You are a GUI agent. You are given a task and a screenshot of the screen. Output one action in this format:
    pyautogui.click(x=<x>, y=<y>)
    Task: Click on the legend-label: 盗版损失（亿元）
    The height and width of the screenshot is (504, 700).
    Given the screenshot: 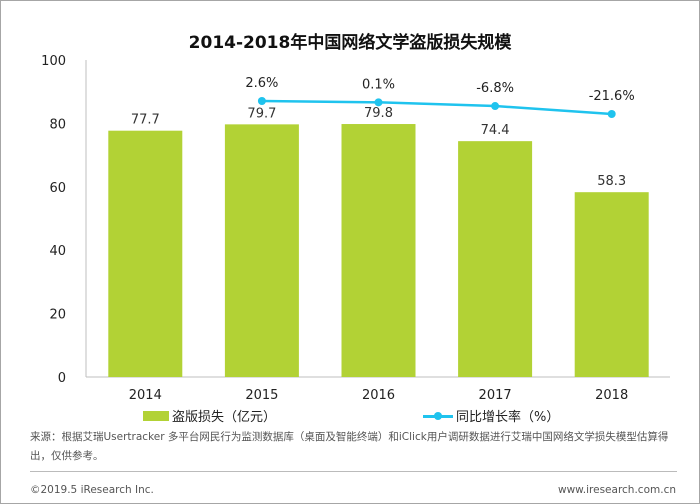 What is the action you would take?
    pyautogui.click(x=224, y=417)
    